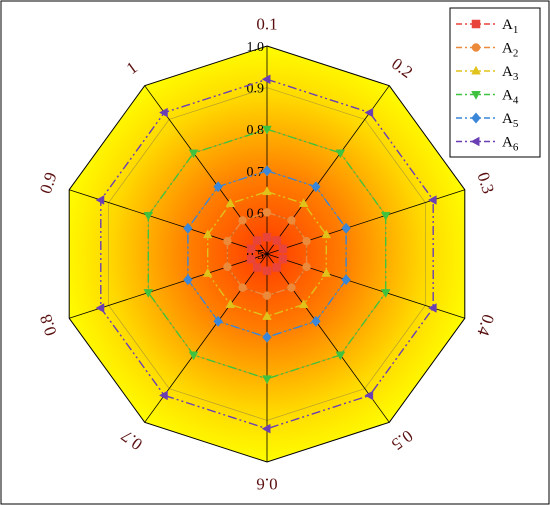  What do you see at coordinates (256, 213) in the screenshot?
I see `radial-tick-label: 0.6` at bounding box center [256, 213].